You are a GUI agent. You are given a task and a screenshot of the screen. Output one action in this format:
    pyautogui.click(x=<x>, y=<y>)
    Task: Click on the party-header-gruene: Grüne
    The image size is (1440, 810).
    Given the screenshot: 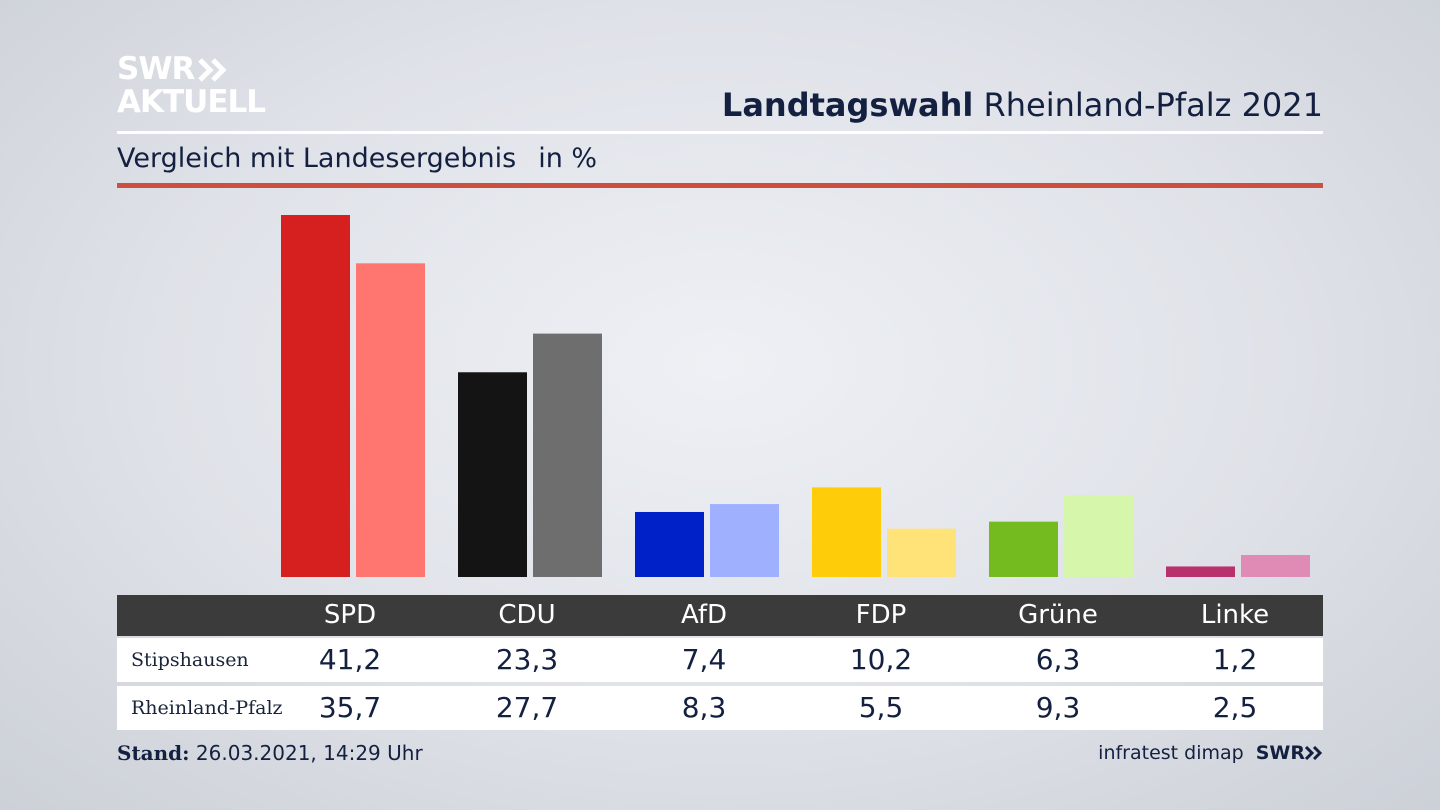 What is the action you would take?
    pyautogui.click(x=1058, y=615)
    